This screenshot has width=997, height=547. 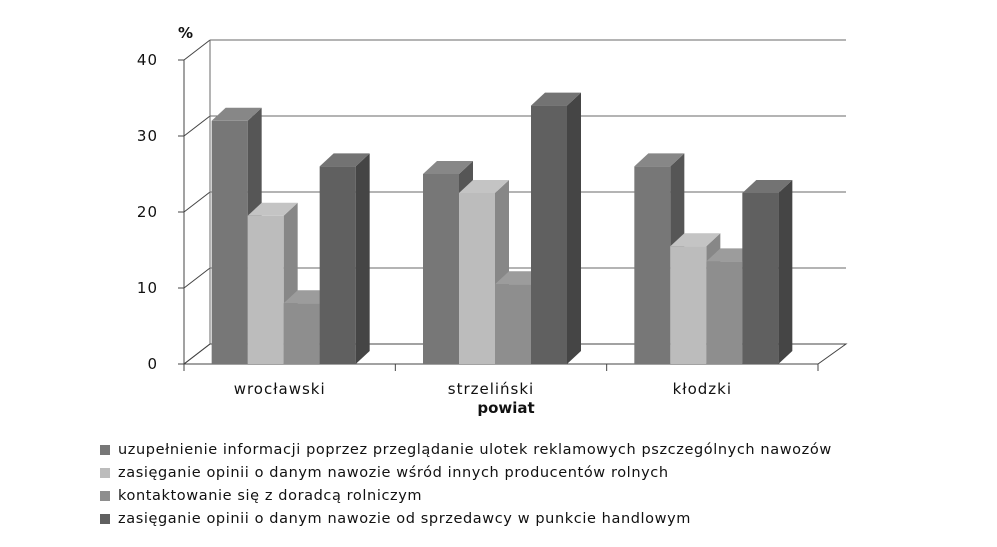 What do you see at coordinates (505, 408) in the screenshot?
I see `x-axis-title: powiat` at bounding box center [505, 408].